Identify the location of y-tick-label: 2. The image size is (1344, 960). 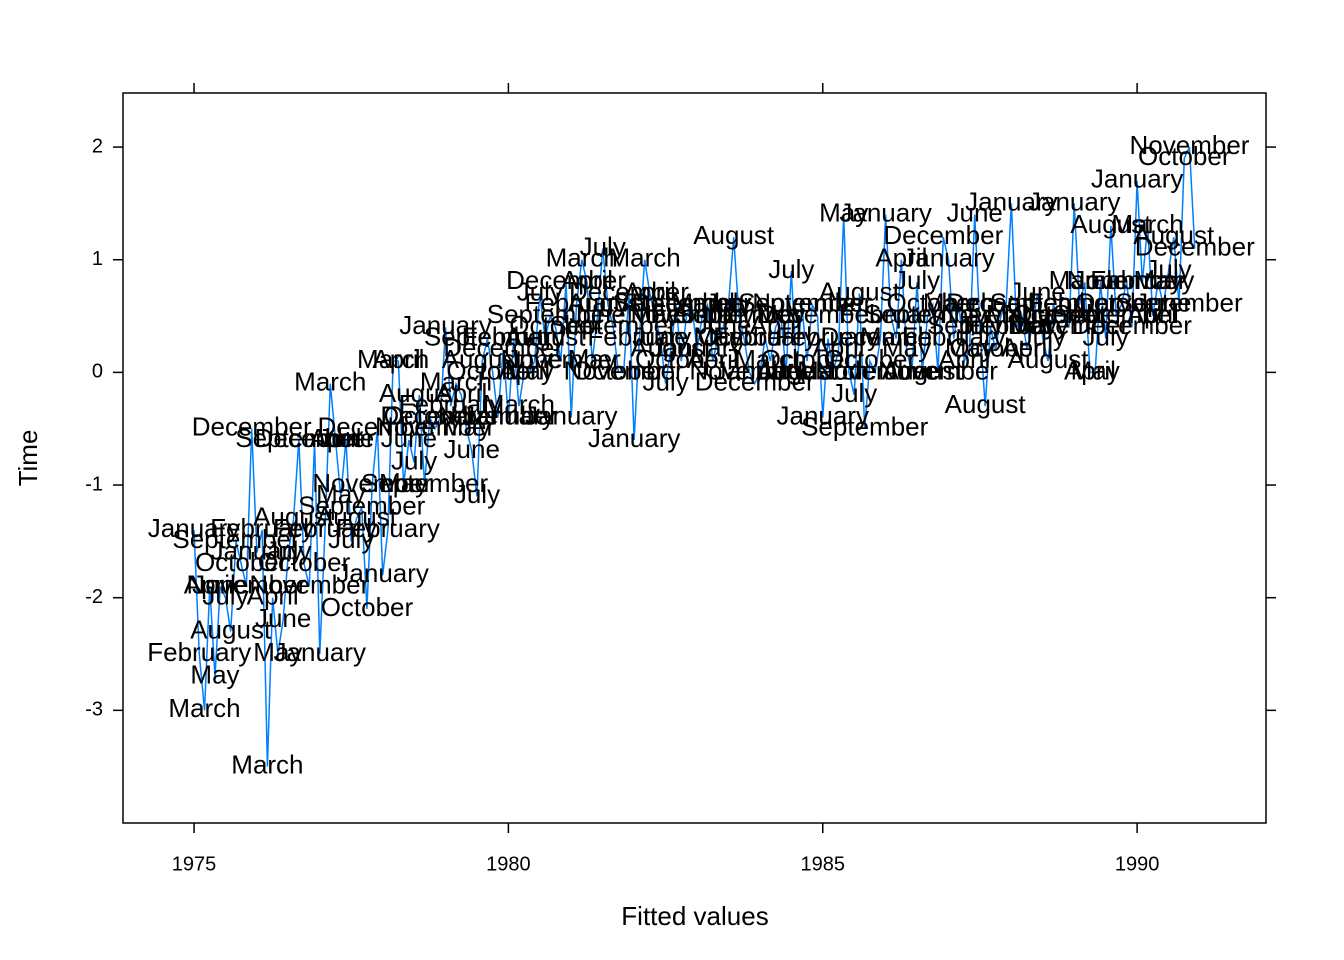
(97, 146).